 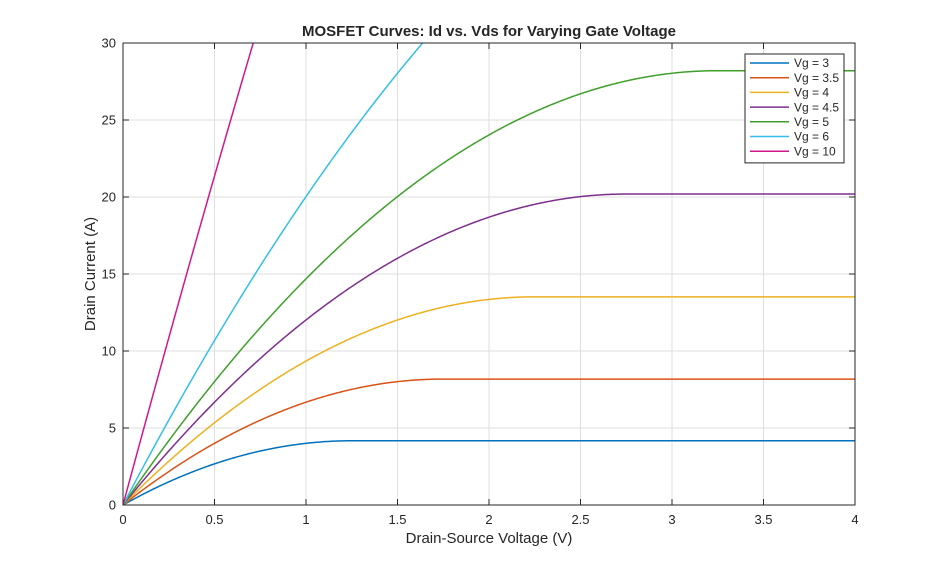 What do you see at coordinates (811, 137) in the screenshot?
I see `legend-entry: Vg = 6` at bounding box center [811, 137].